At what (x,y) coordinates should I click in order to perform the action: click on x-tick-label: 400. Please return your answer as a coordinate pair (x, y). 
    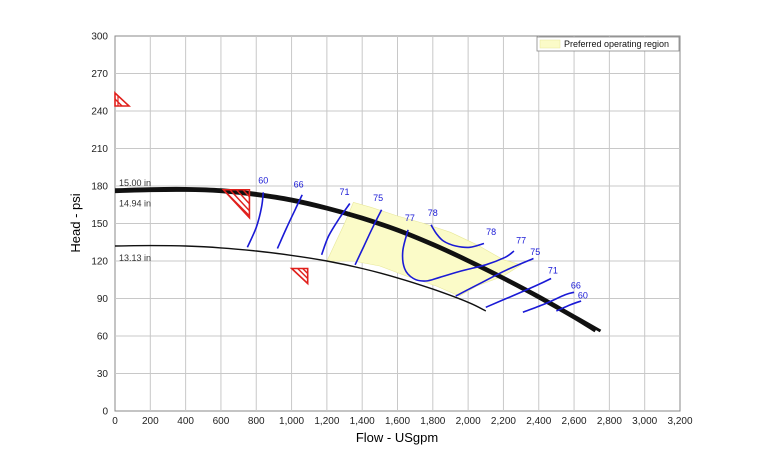
    Looking at the image, I should click on (185, 421).